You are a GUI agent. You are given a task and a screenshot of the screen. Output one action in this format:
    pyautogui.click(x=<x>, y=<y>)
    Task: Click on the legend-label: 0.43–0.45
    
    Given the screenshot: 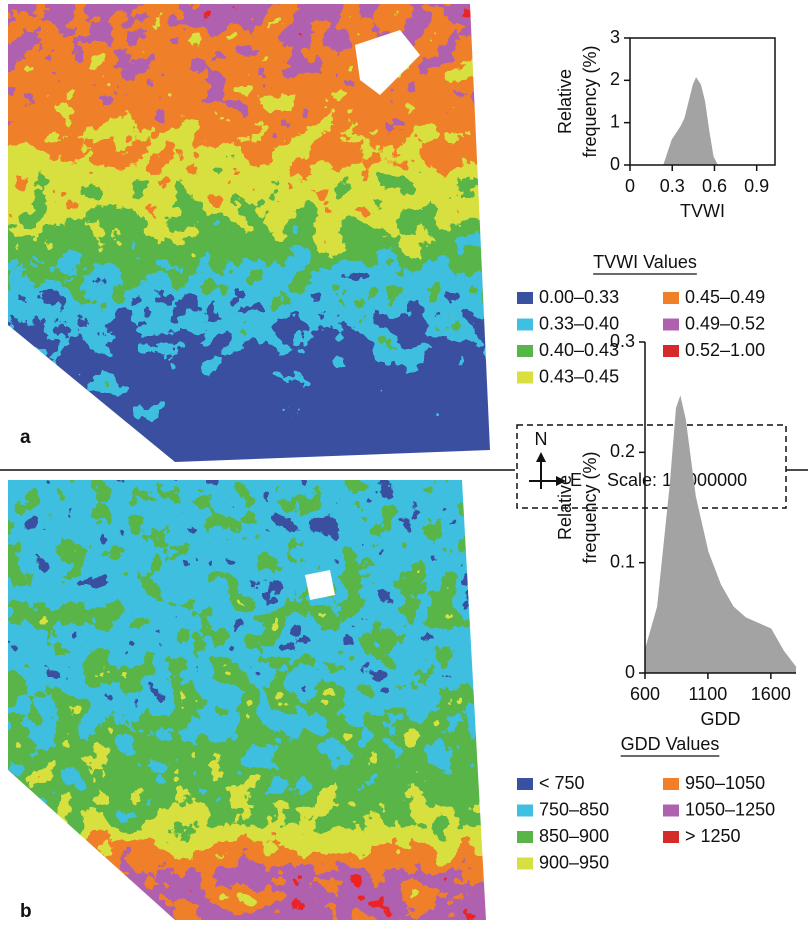 What is the action you would take?
    pyautogui.click(x=579, y=376)
    